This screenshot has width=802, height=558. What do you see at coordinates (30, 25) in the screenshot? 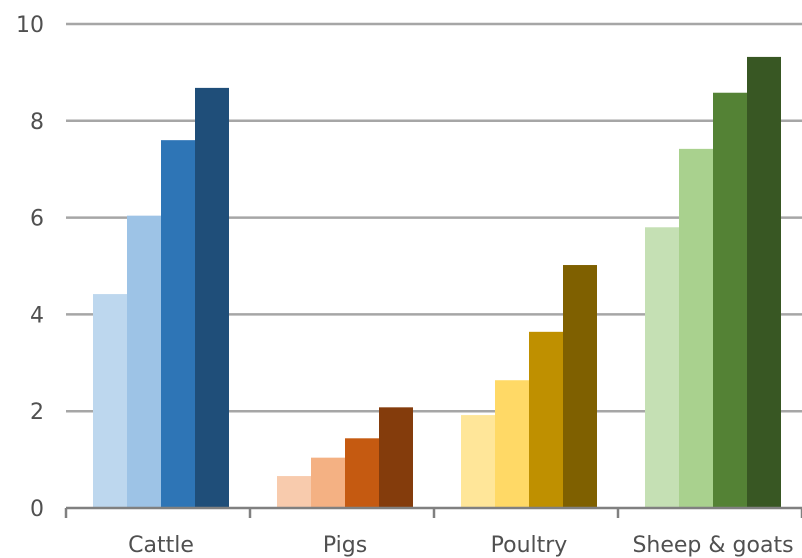
I see `y-tick-label: 10` at bounding box center [30, 25].